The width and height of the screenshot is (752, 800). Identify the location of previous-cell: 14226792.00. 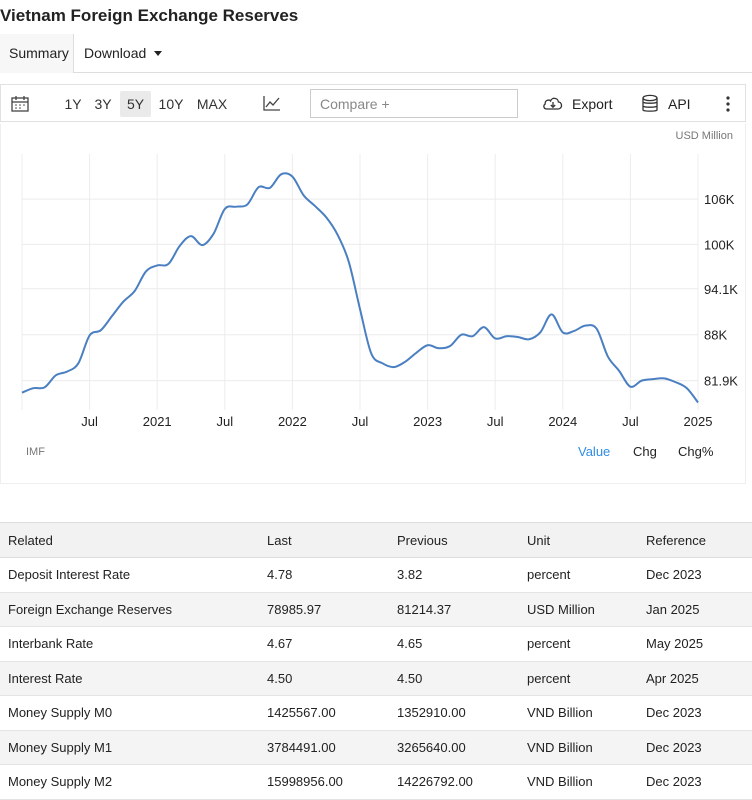
(454, 782).